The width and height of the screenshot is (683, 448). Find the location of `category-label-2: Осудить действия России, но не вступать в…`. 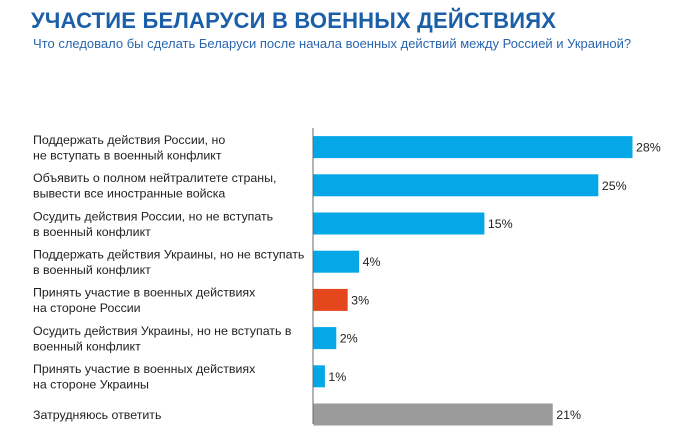

category-label-2: Осудить действия России, но не вступать в… is located at coordinates (153, 224).